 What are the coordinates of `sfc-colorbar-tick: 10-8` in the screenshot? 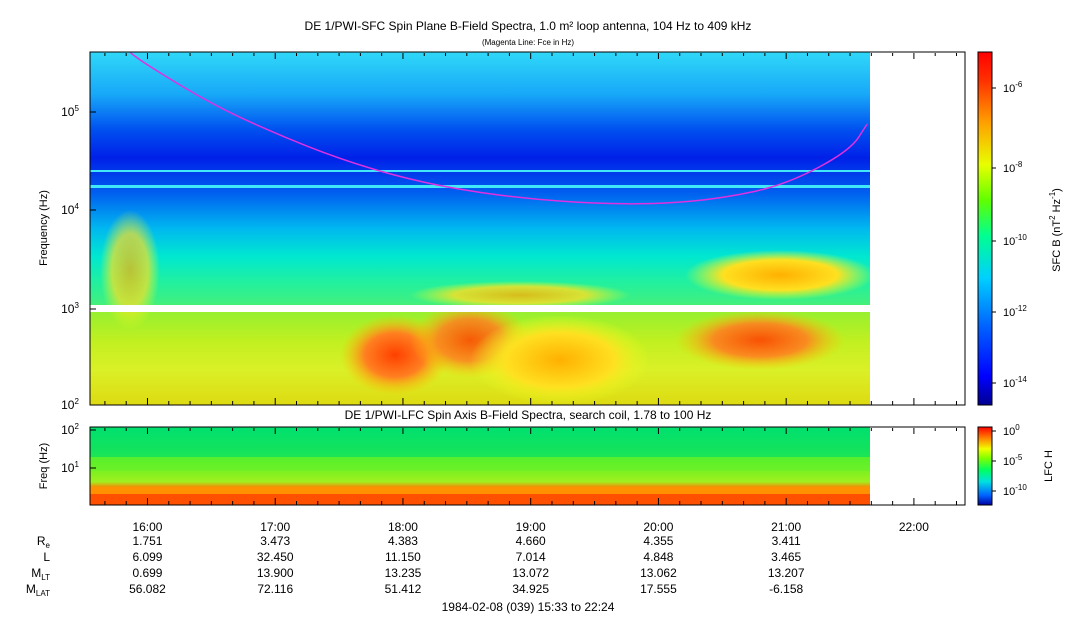 It's located at (1007, 167).